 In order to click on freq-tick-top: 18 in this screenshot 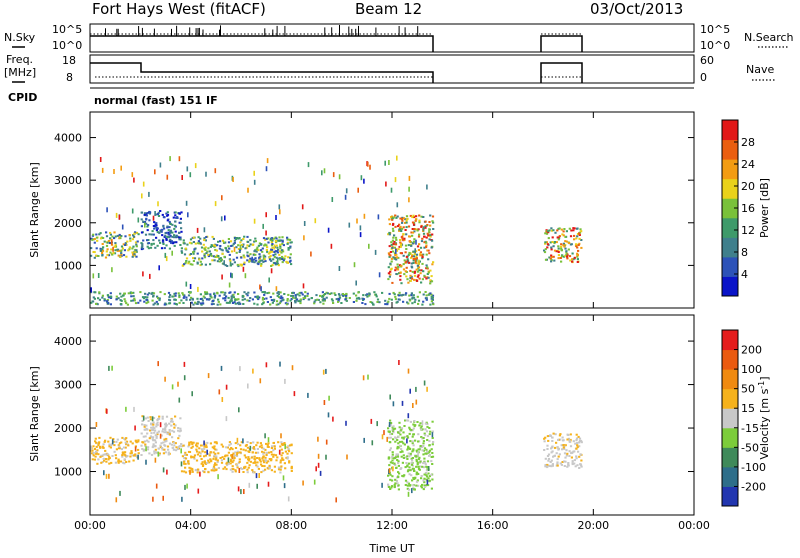, I will do `click(69, 60)`.